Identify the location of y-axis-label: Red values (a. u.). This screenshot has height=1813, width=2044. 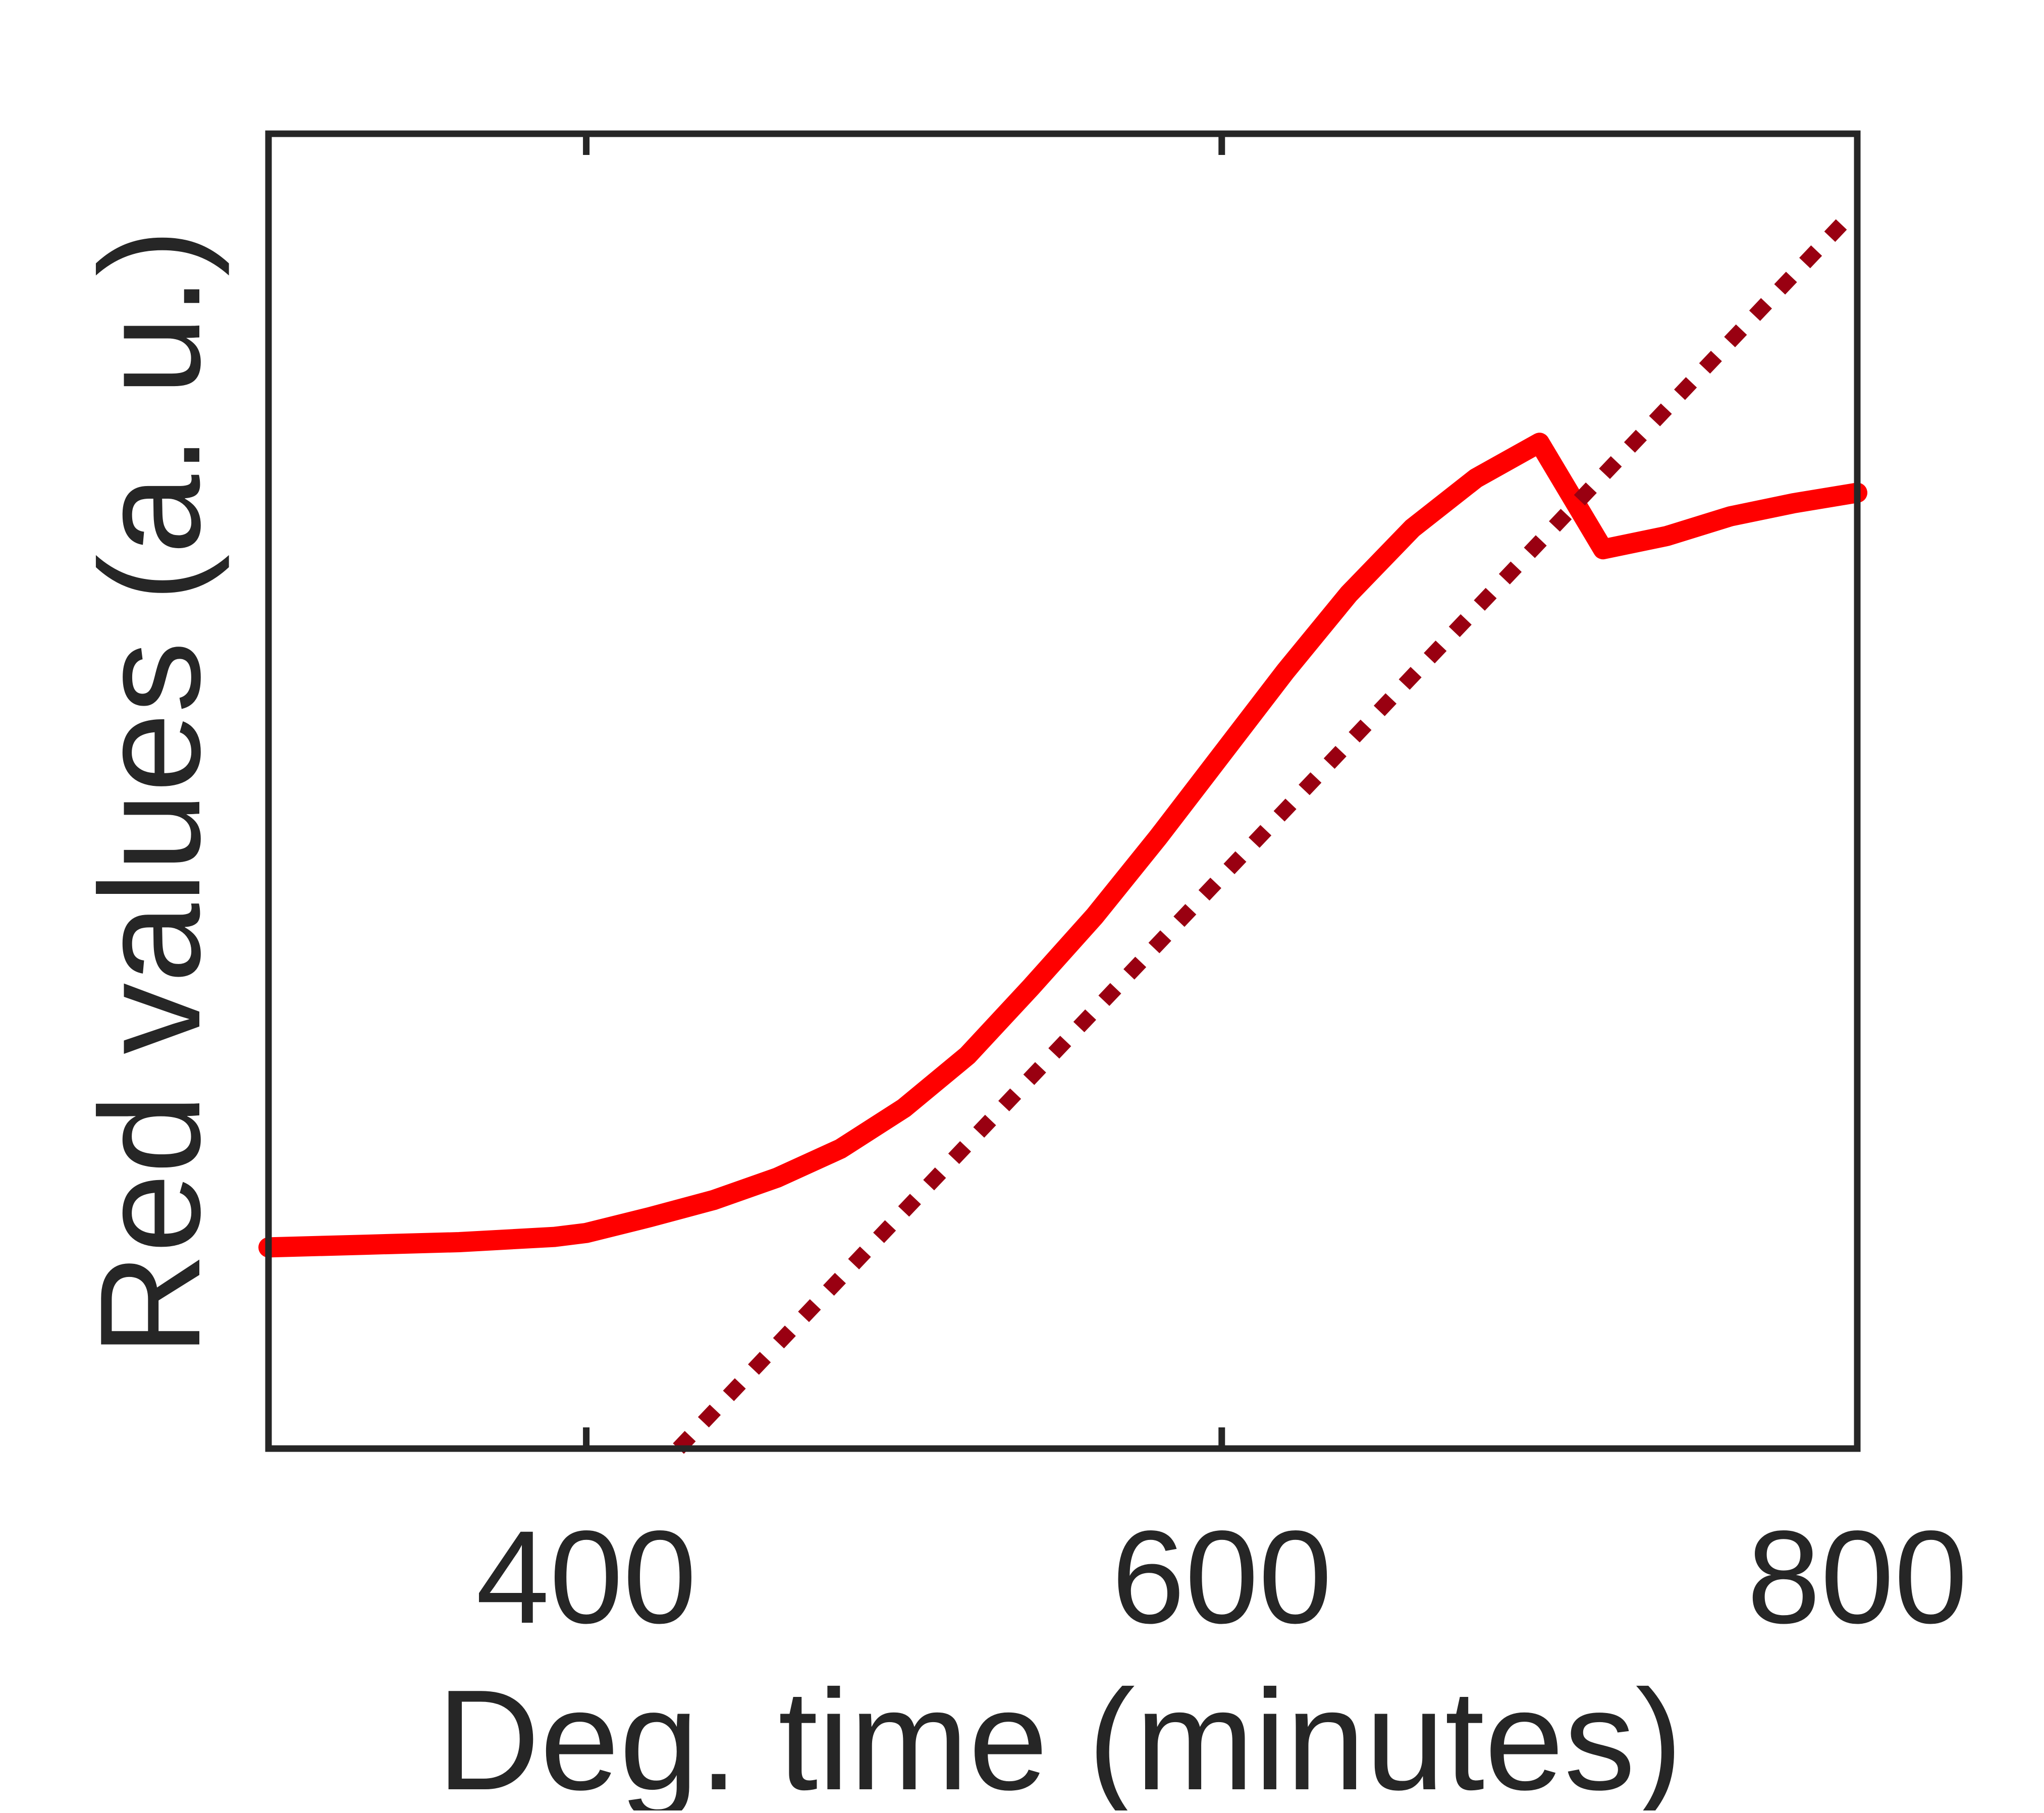
(150, 792).